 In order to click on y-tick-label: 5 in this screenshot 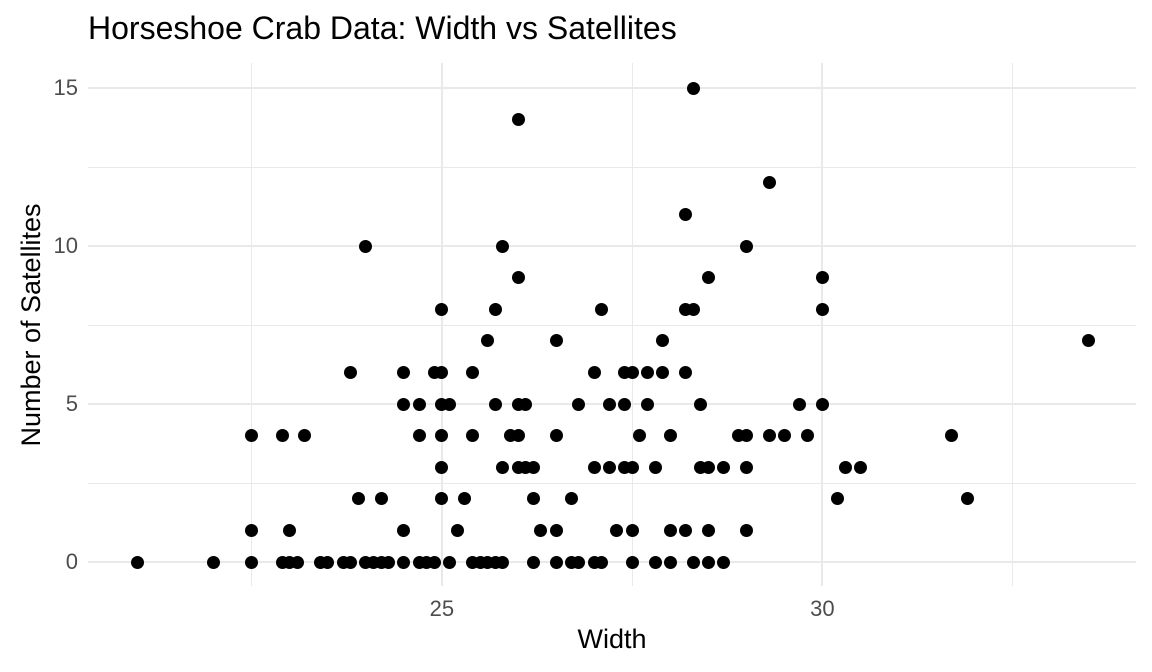, I will do `click(71, 403)`.